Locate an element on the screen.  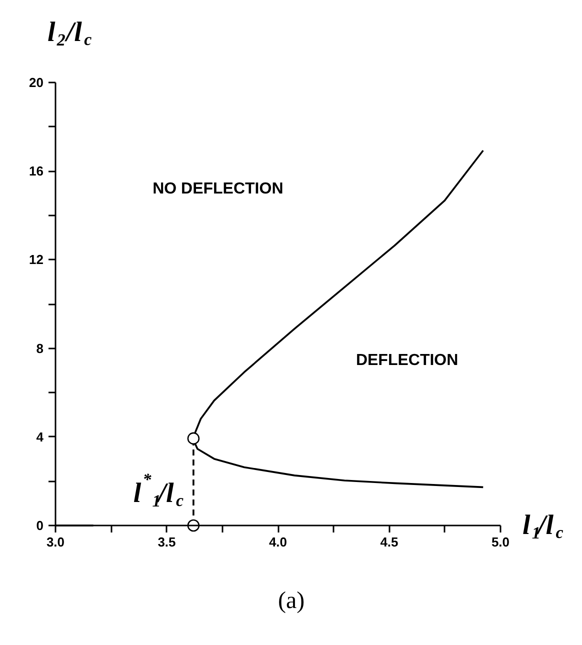
text: (a) is located at coordinates (291, 601).